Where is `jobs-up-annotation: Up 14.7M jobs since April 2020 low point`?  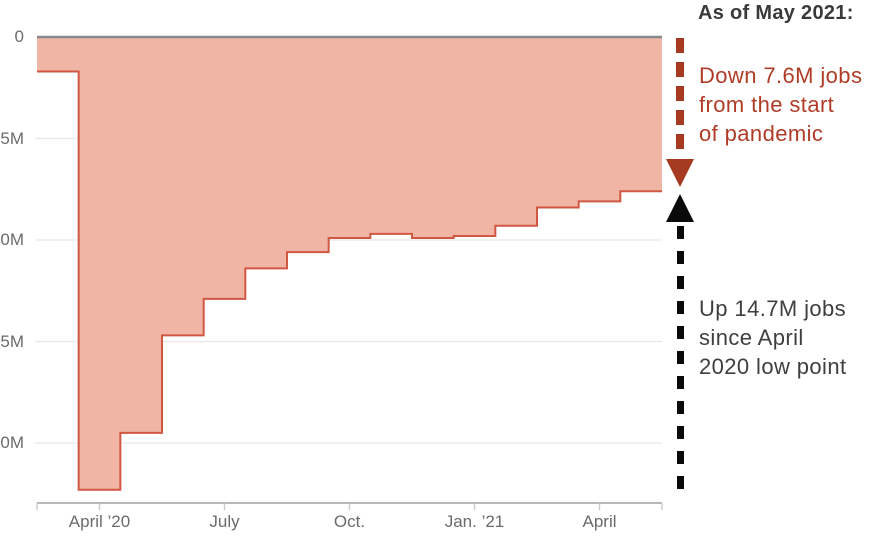 jobs-up-annotation: Up 14.7M jobs since April 2020 low point is located at coordinates (772, 337).